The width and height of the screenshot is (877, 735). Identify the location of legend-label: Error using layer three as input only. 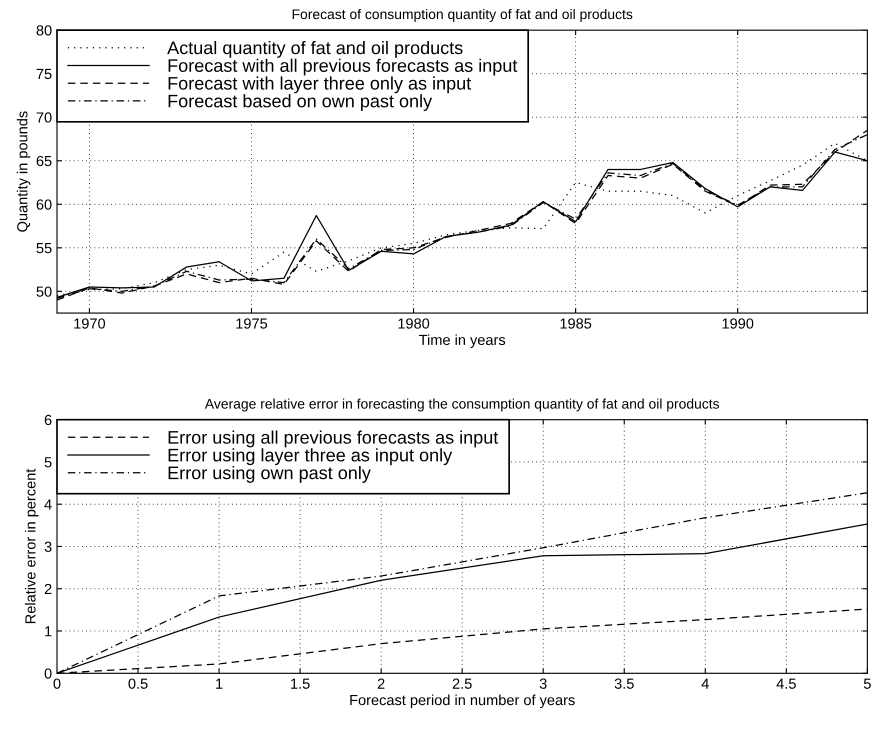
(310, 457).